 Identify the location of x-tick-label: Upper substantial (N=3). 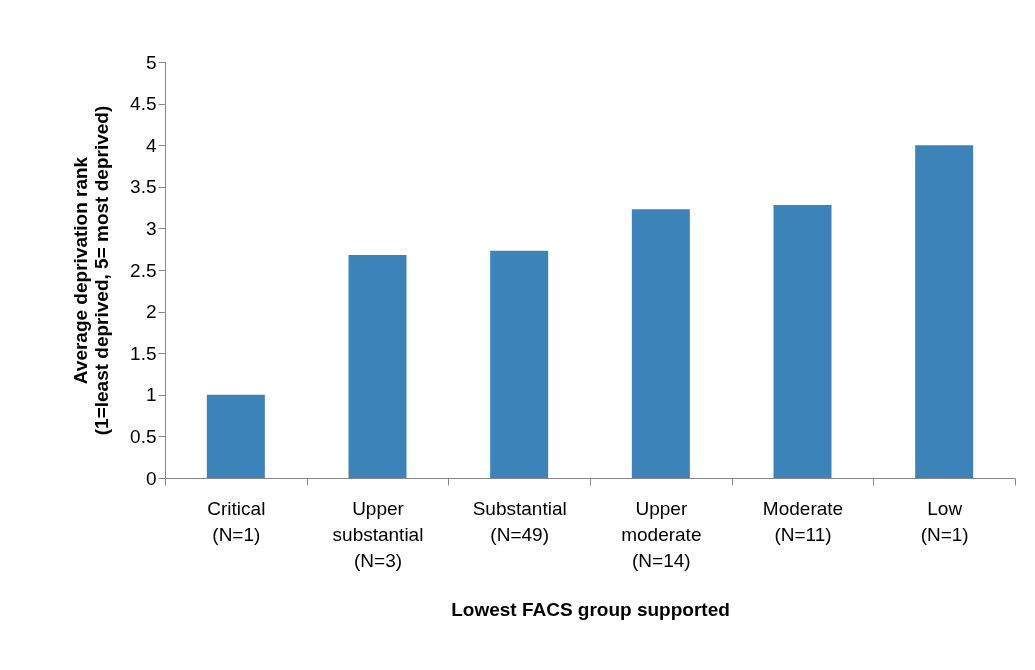
(378, 534).